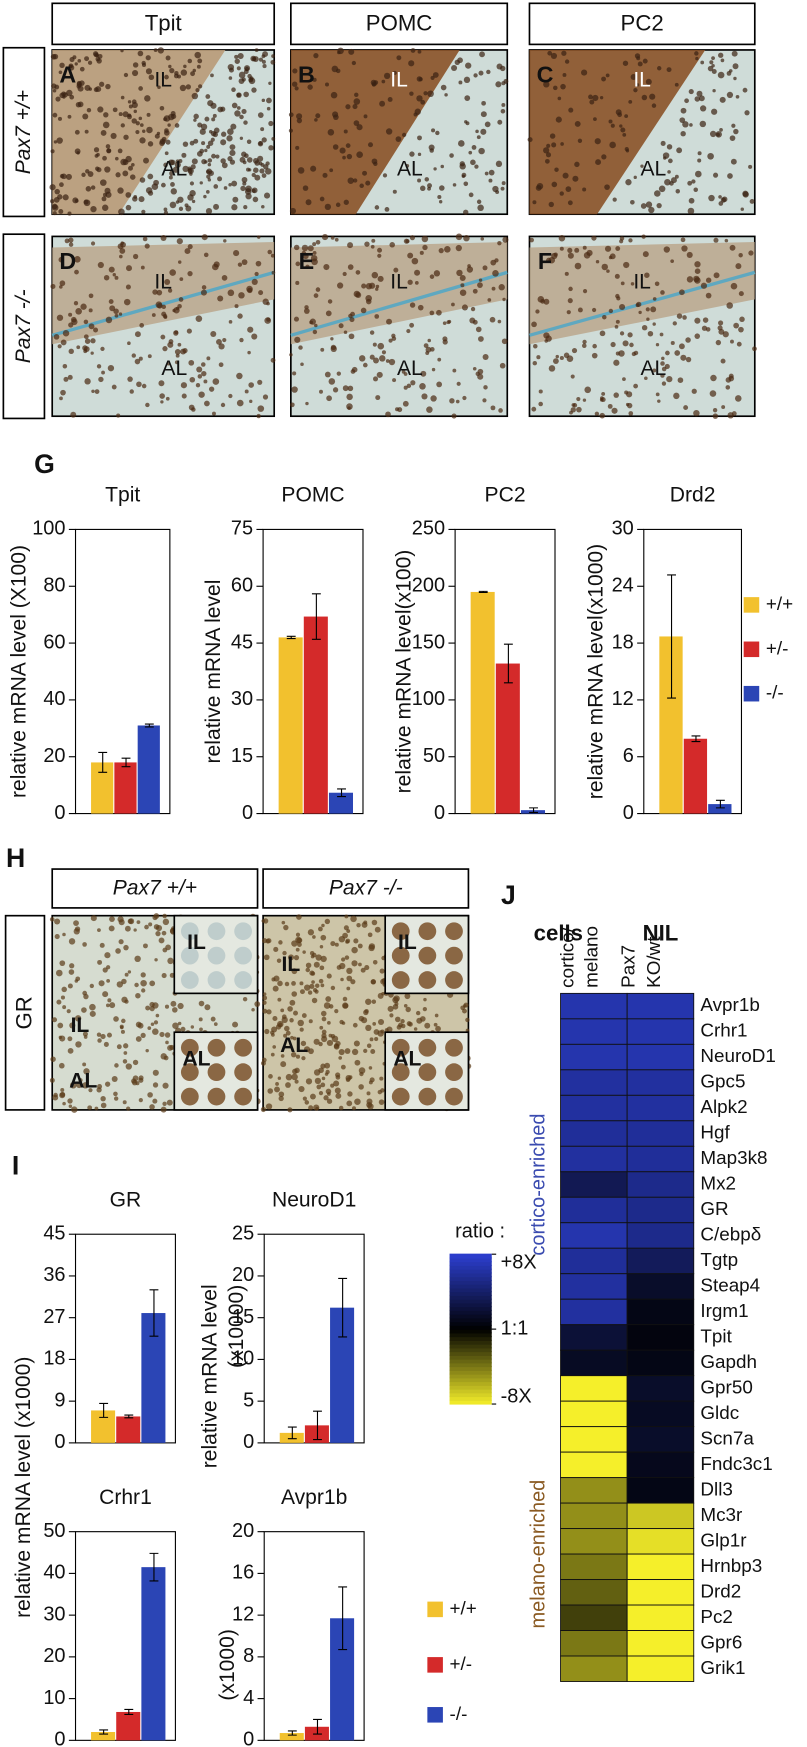  What do you see at coordinates (103, 1736) in the screenshot?
I see `bar` at bounding box center [103, 1736].